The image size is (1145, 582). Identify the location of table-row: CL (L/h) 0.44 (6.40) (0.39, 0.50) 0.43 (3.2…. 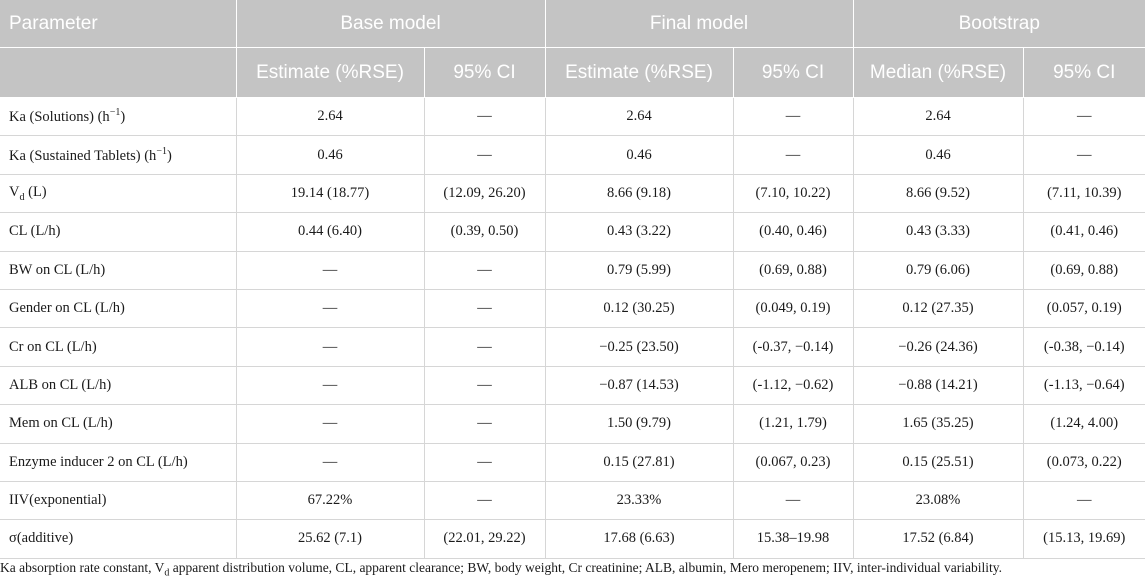
(572, 232).